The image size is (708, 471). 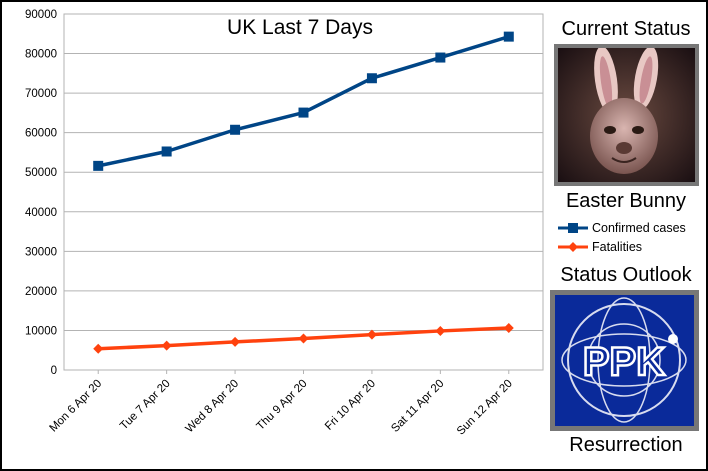 What do you see at coordinates (639, 227) in the screenshot?
I see `legend-label-confirmed: Confirmed cases` at bounding box center [639, 227].